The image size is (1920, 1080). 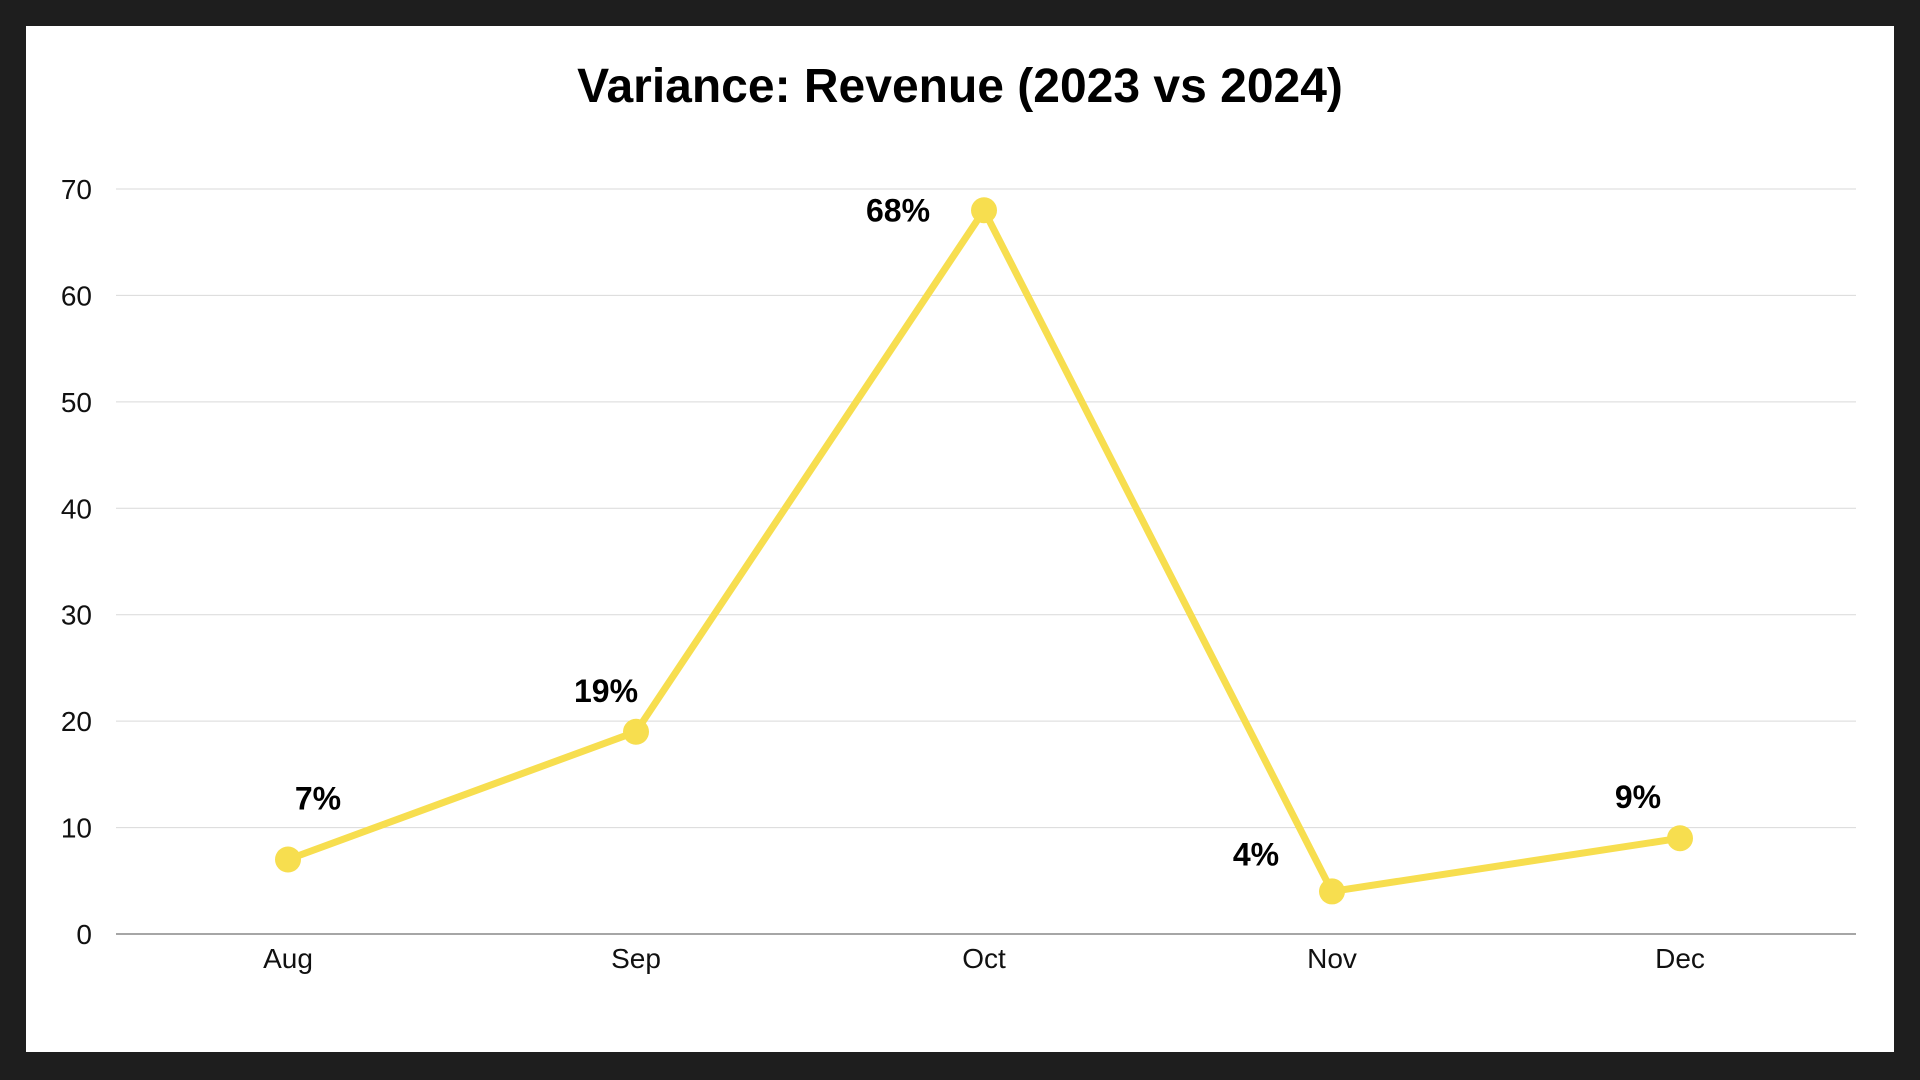 What do you see at coordinates (960, 86) in the screenshot?
I see `chart-title: Variance: Revenue (2023 vs 2024)` at bounding box center [960, 86].